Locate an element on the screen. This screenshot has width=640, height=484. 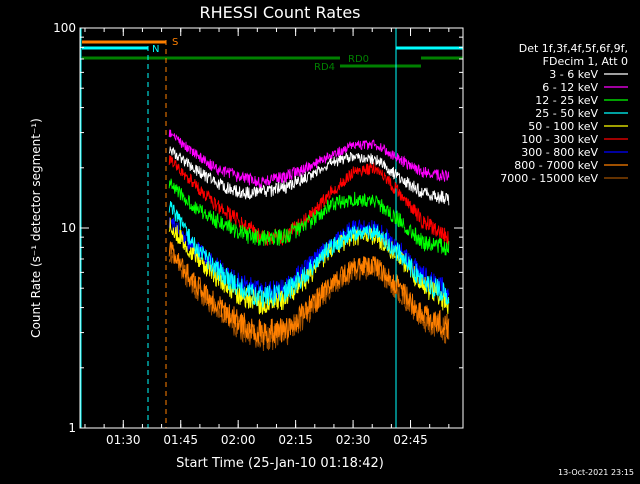
legend-label: 100 - 300 keV is located at coordinates (559, 139).